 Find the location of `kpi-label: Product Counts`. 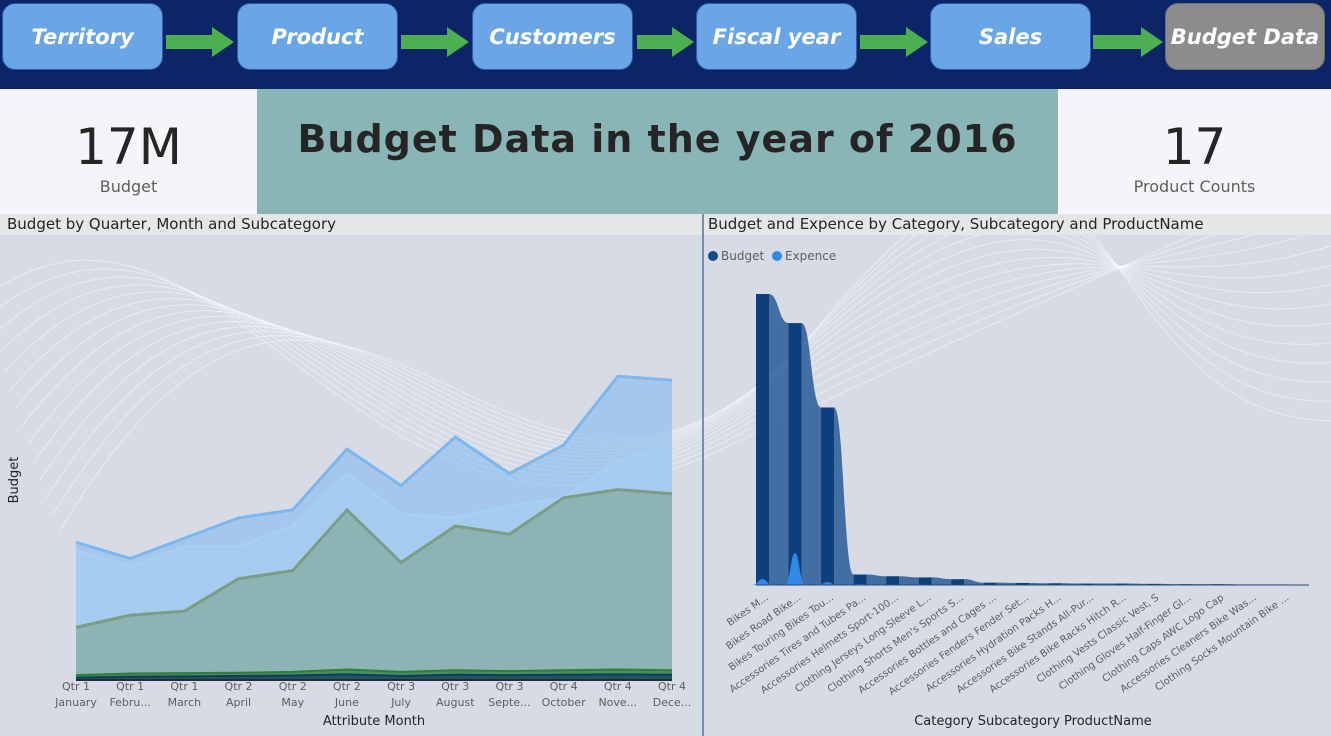

kpi-label: Product Counts is located at coordinates (1194, 186).